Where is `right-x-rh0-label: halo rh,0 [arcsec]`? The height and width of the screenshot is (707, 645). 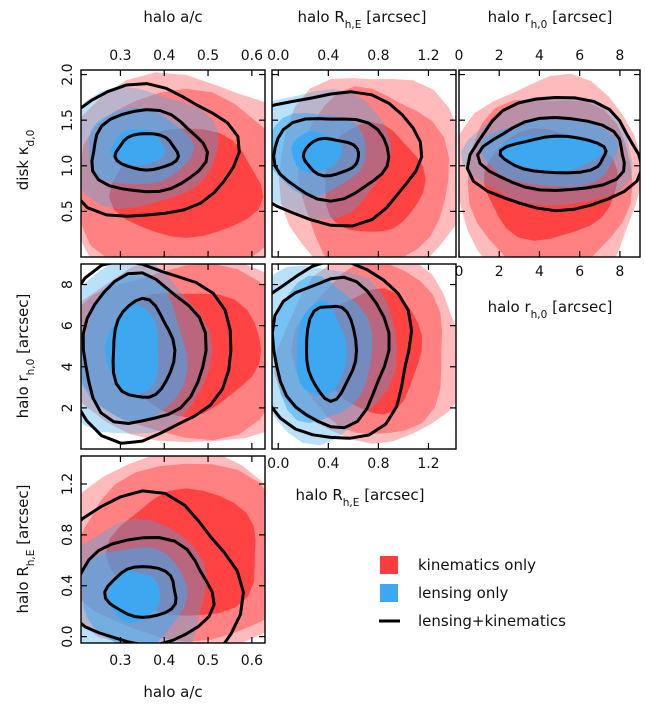
right-x-rh0-label: halo rh,0 [arcsec] is located at coordinates (550, 309).